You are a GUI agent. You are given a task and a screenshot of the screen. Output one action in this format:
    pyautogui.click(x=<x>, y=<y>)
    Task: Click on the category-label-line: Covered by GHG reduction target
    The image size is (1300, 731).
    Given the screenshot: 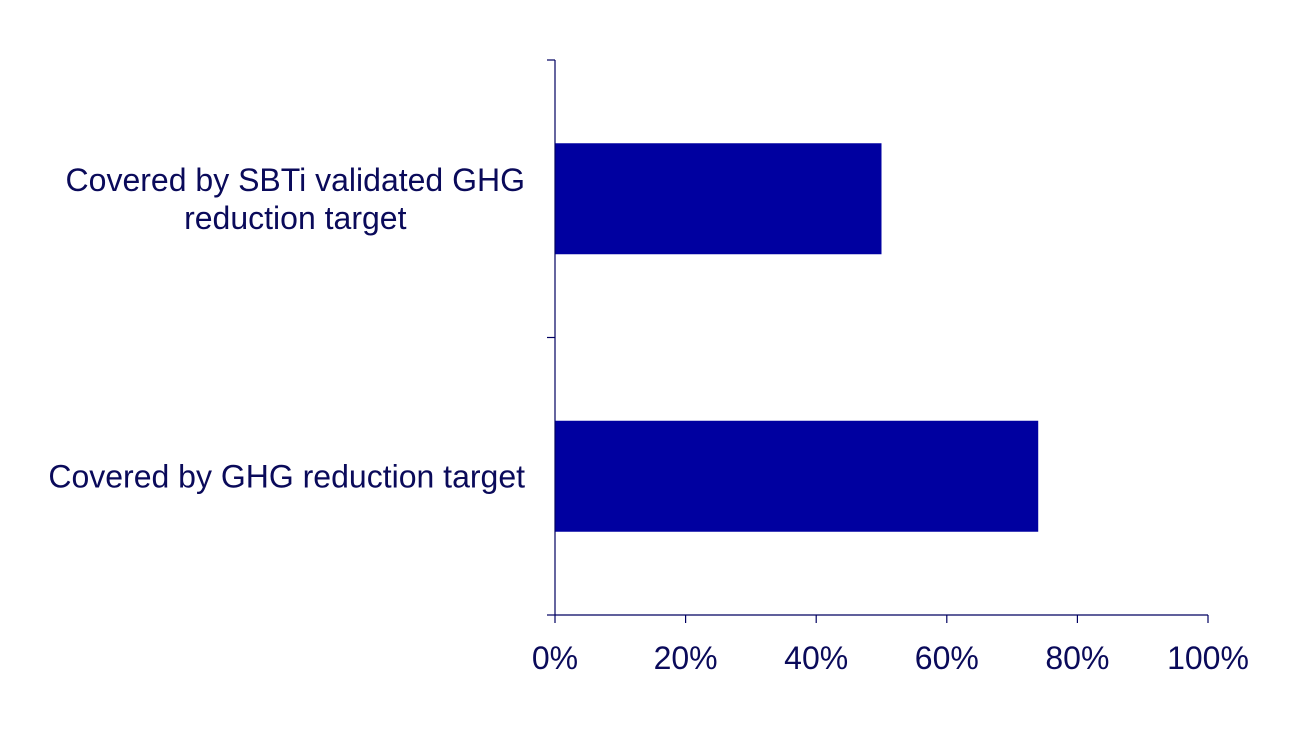 What is the action you would take?
    pyautogui.click(x=286, y=476)
    